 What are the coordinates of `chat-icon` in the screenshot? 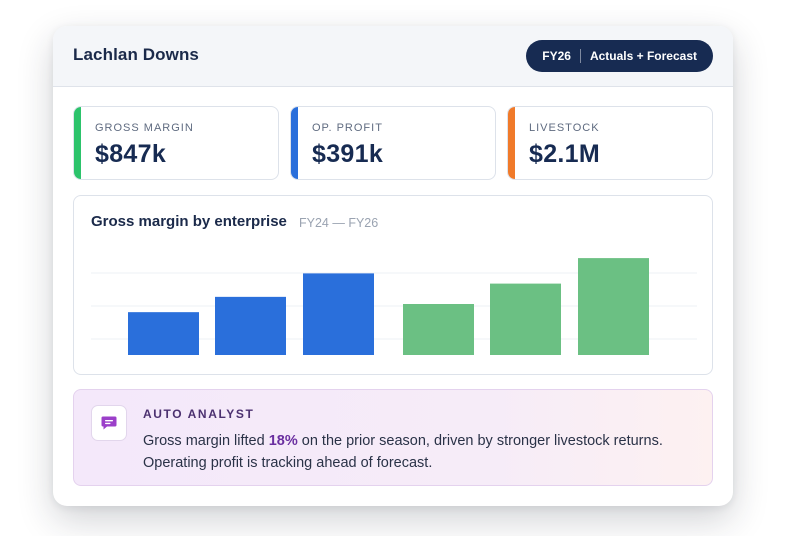 It's located at (109, 423).